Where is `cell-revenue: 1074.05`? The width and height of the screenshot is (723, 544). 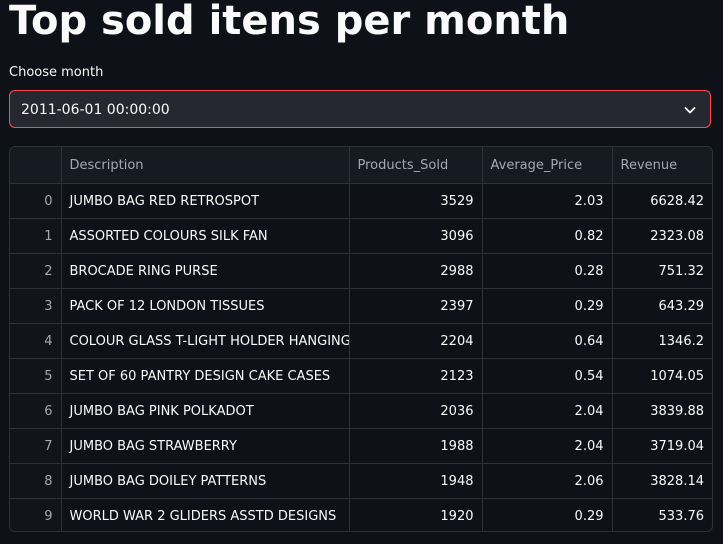
cell-revenue: 1074.05 is located at coordinates (662, 376).